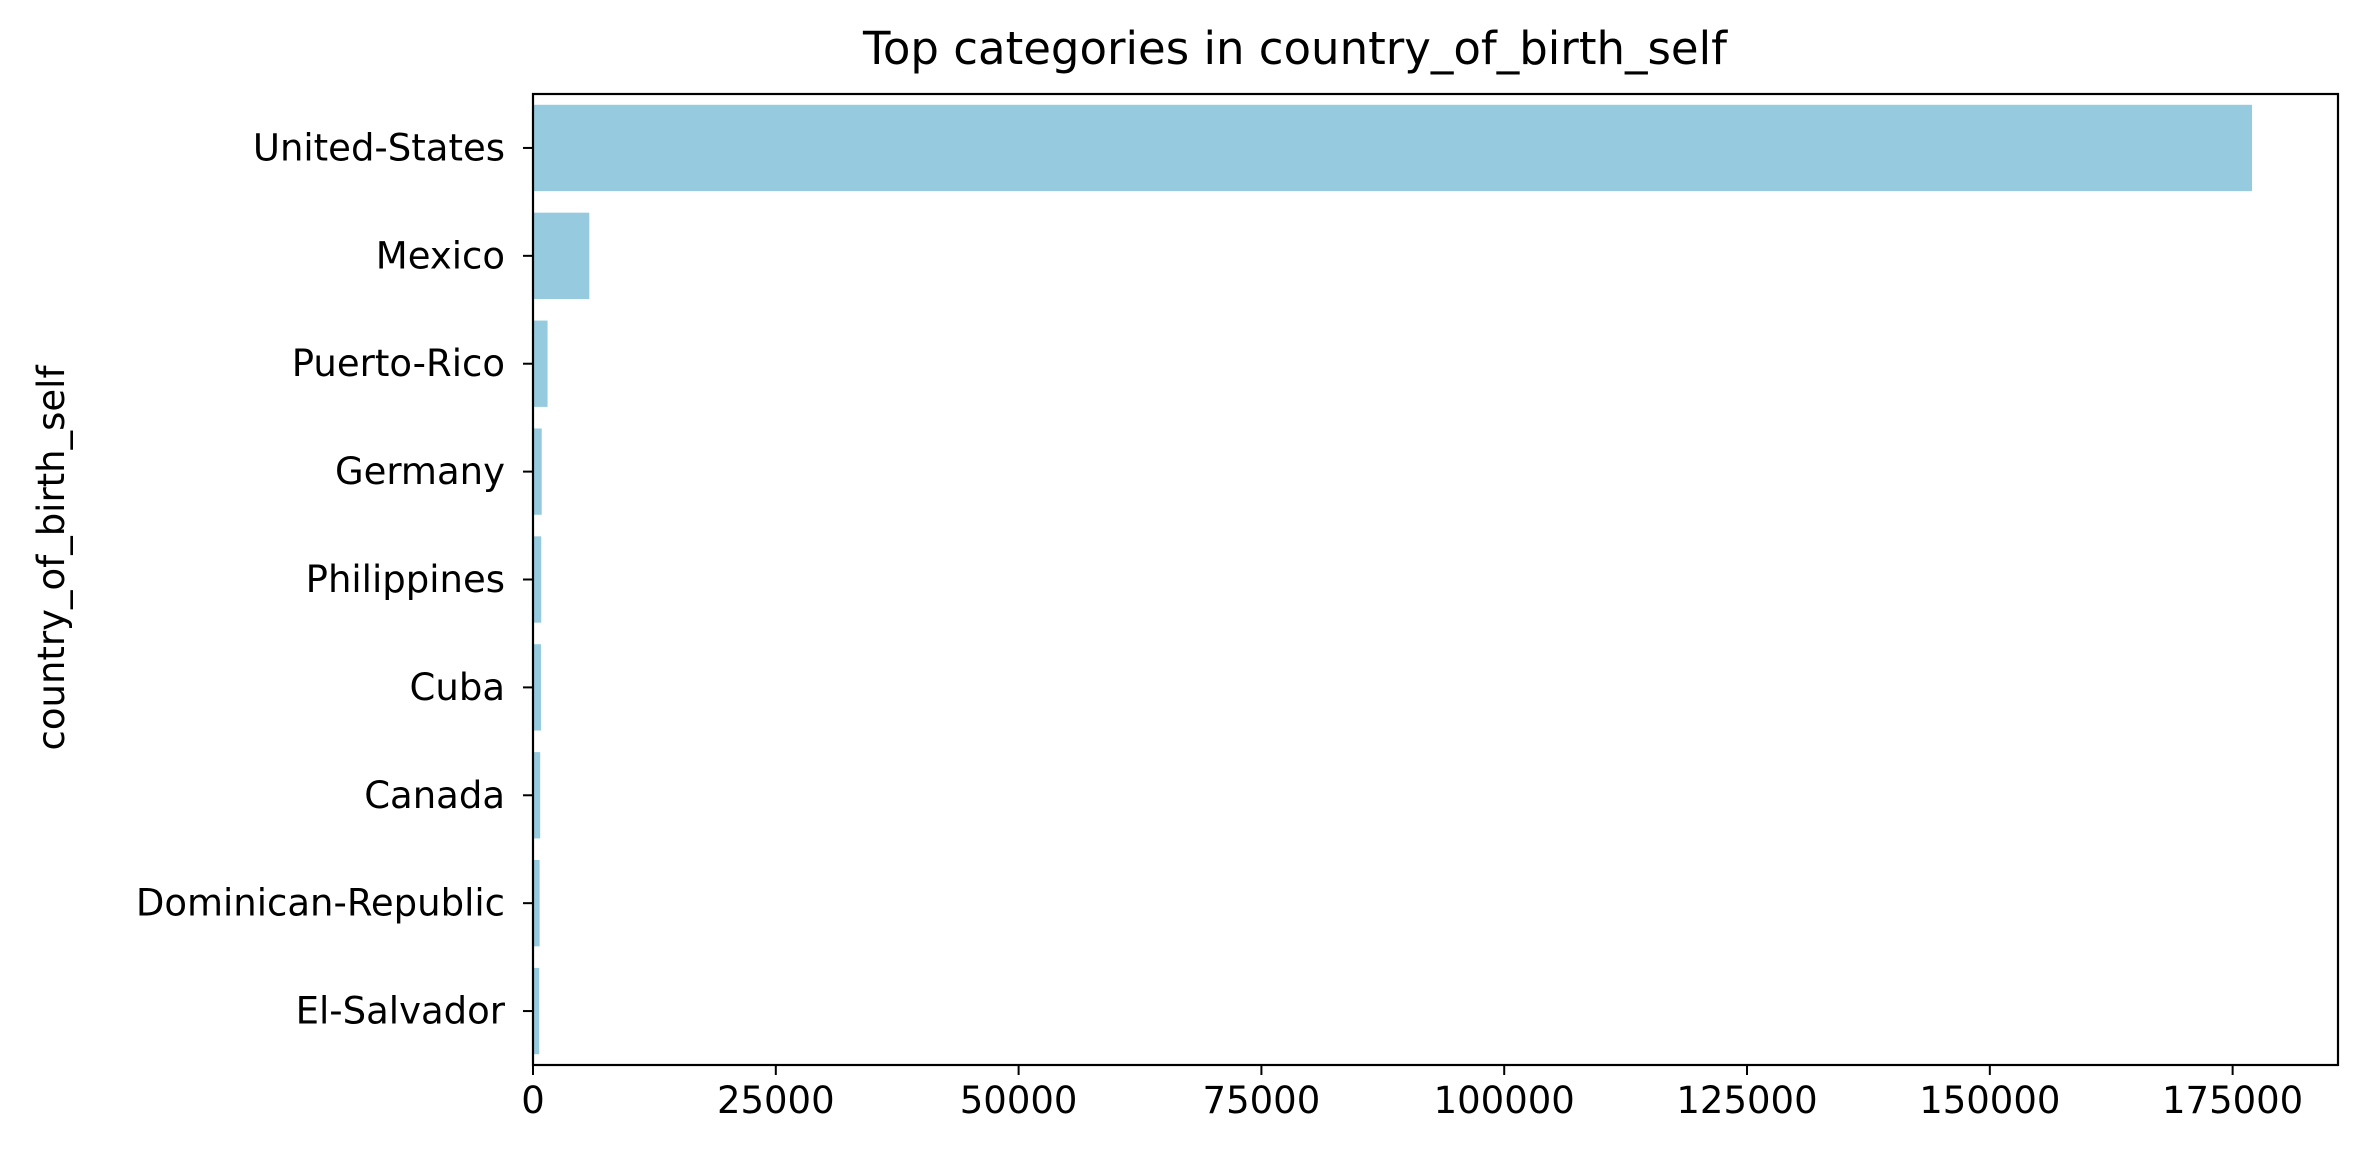 This screenshot has width=2369, height=1166. What do you see at coordinates (51, 558) in the screenshot?
I see `y-axis-label: country_of_birth_self` at bounding box center [51, 558].